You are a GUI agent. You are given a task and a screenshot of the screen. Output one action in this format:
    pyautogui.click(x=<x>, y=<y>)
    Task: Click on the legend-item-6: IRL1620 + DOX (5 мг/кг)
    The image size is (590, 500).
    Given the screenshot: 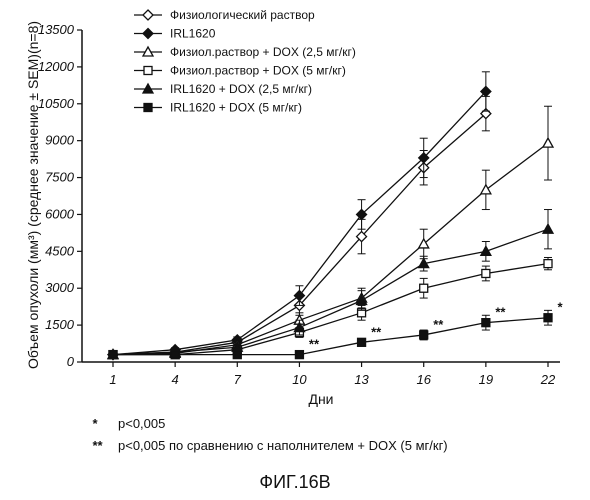 What is the action you would take?
    pyautogui.click(x=218, y=108)
    